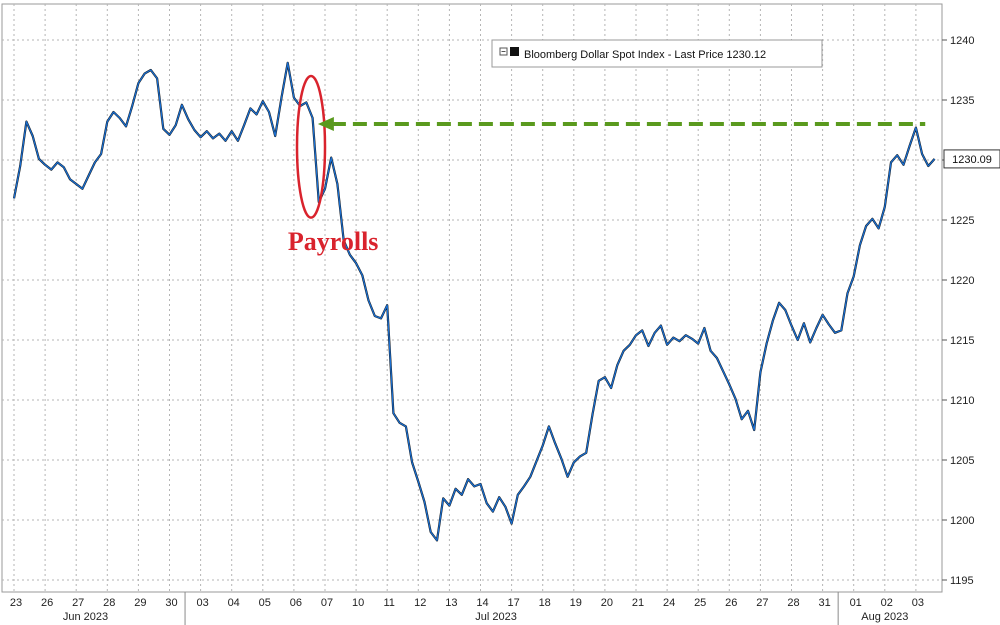 The height and width of the screenshot is (625, 1000). What do you see at coordinates (311, 146) in the screenshot?
I see `payrolls-highlight-ellipse` at bounding box center [311, 146].